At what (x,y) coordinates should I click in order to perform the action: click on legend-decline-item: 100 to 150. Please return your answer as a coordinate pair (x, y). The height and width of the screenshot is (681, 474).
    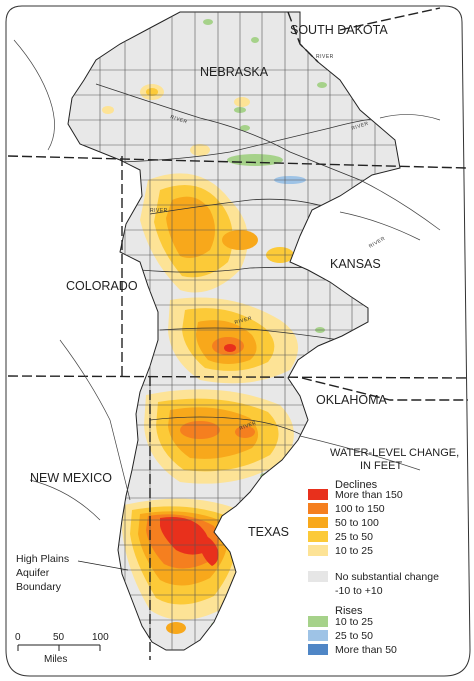
    Looking at the image, I should click on (346, 509).